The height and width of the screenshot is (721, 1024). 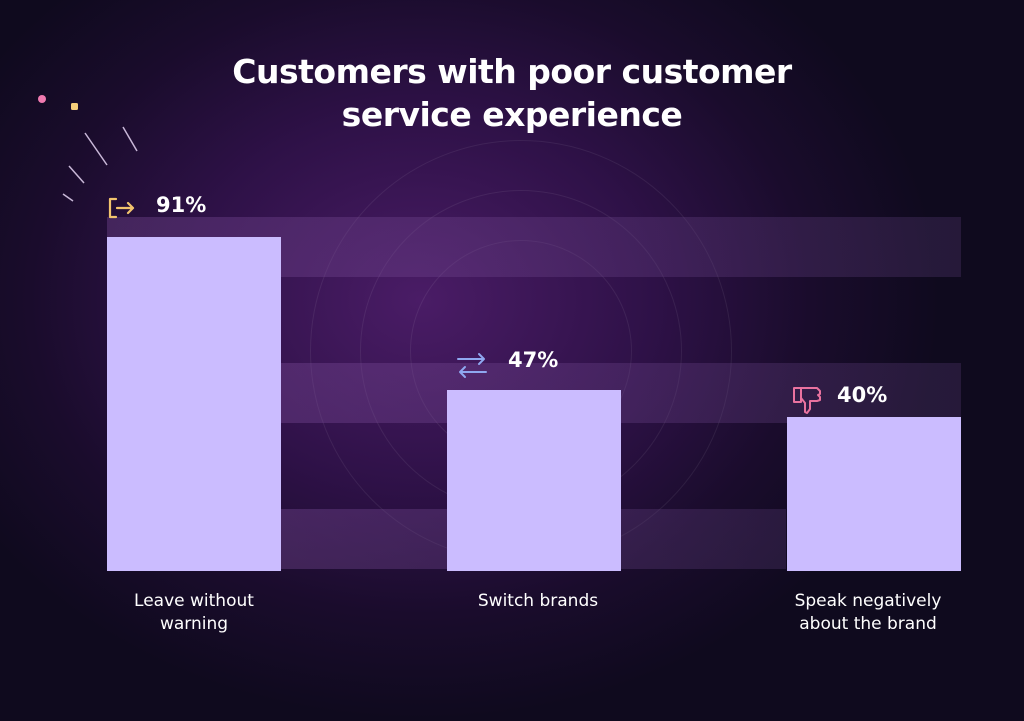 I want to click on category-line: about the brand, so click(x=868, y=624).